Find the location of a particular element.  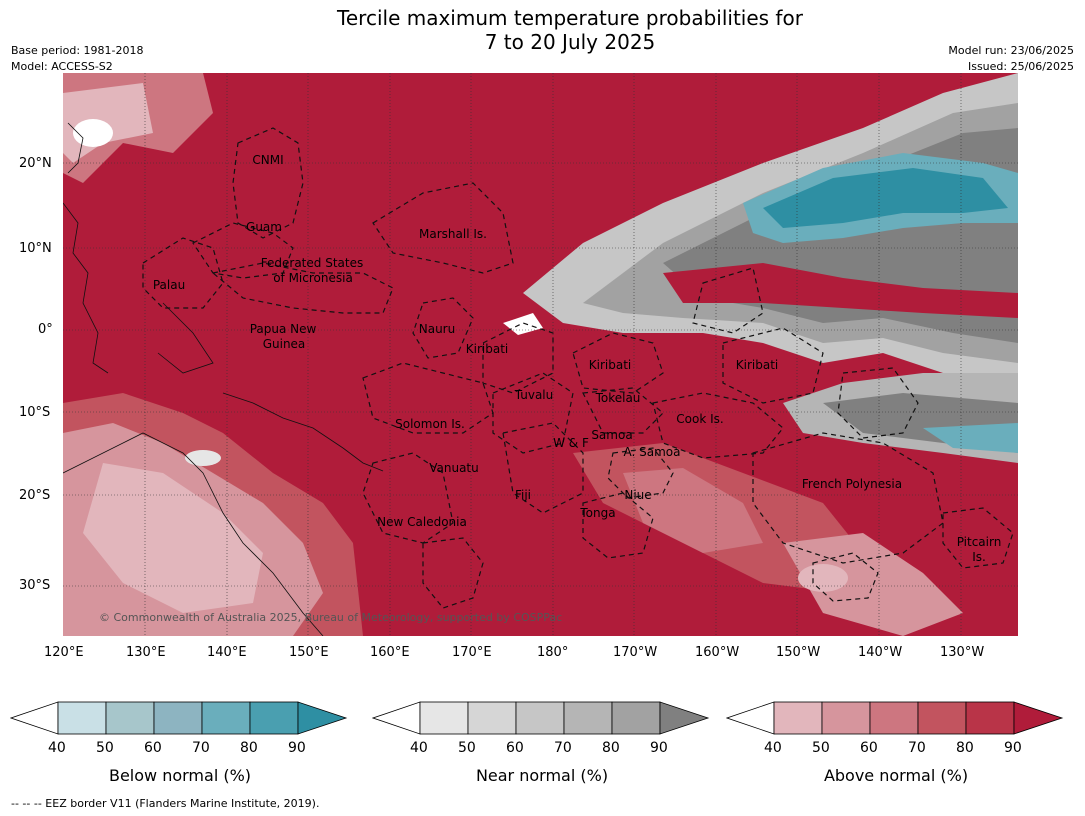

lat-tick: 10°N is located at coordinates (35, 248).